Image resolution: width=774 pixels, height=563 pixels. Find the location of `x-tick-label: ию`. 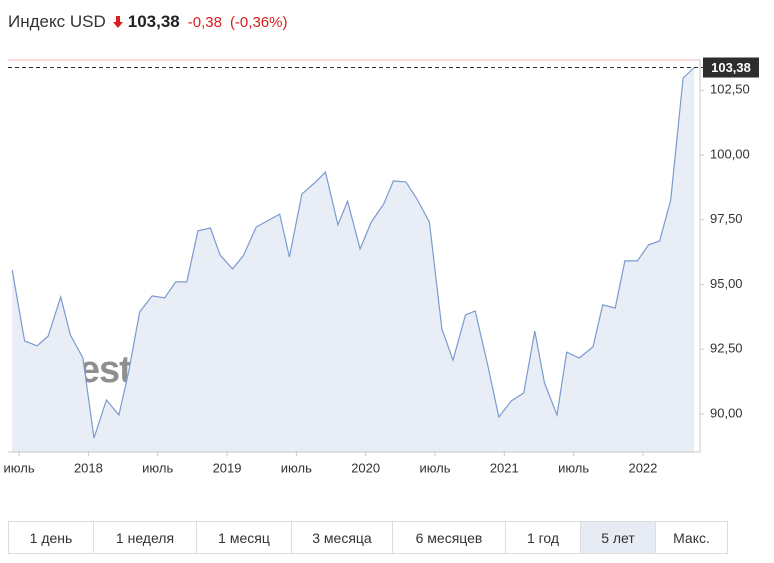

x-tick-label: ию is located at coordinates (712, 467).